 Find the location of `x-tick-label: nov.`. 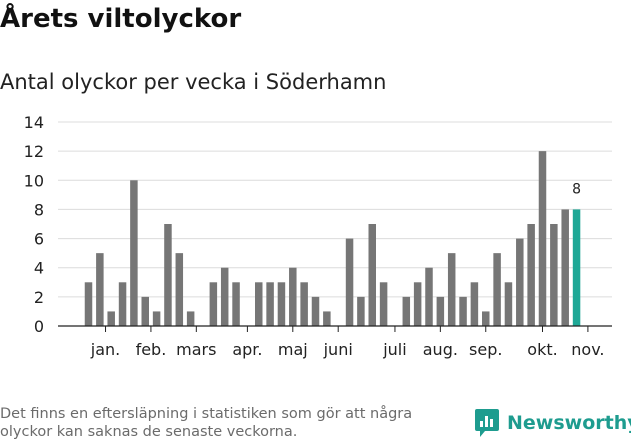

x-tick-label: nov. is located at coordinates (587, 349).